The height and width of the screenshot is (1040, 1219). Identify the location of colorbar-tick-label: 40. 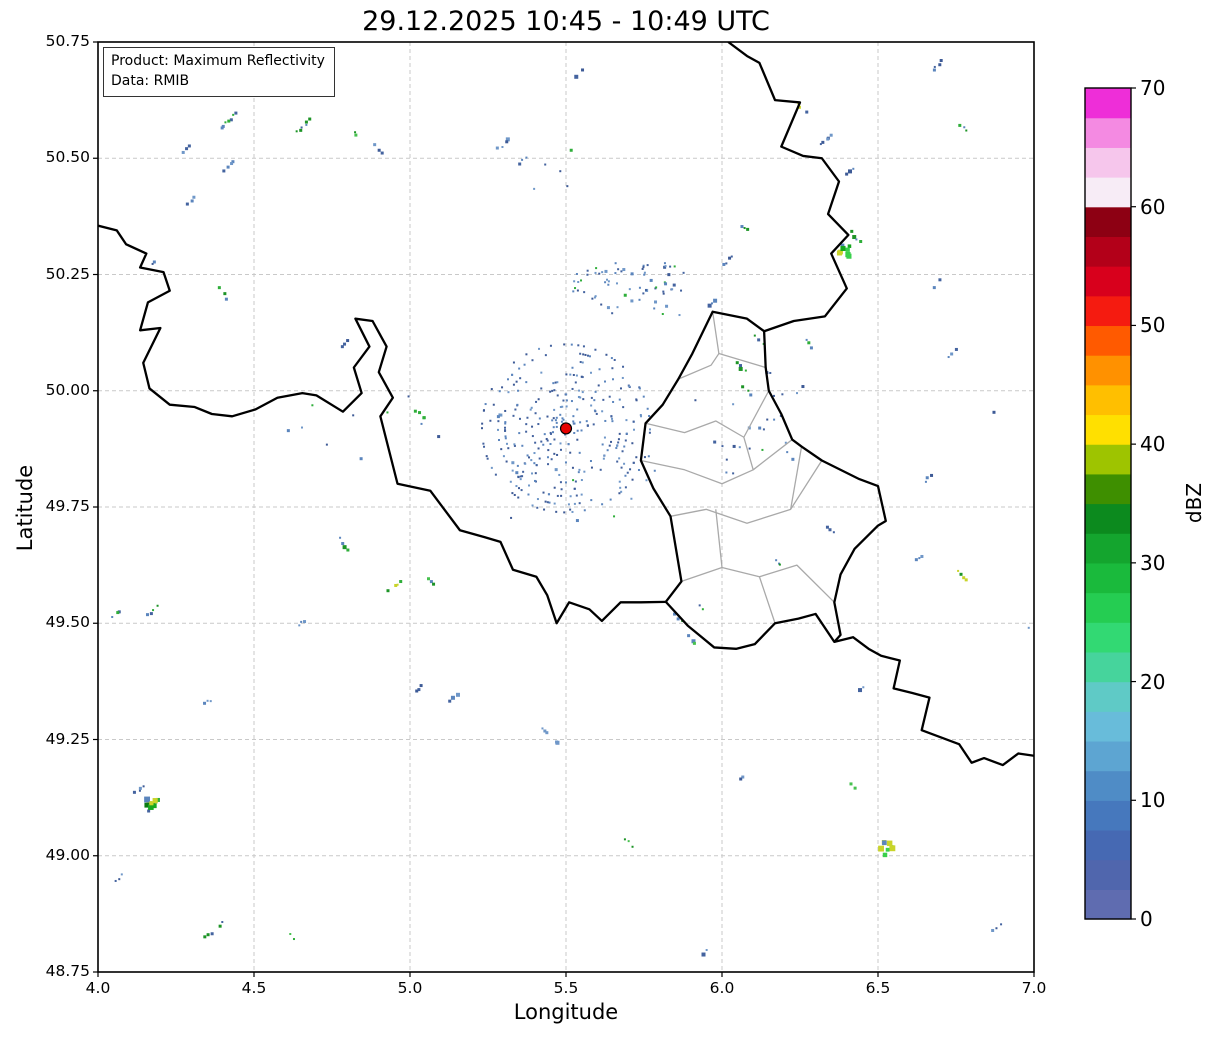
(1153, 444).